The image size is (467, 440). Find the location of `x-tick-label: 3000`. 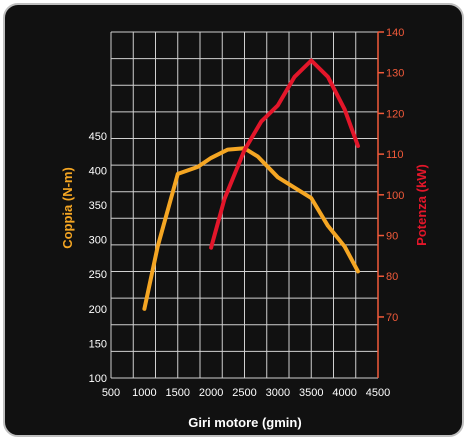

x-tick-label: 3000 is located at coordinates (278, 393).